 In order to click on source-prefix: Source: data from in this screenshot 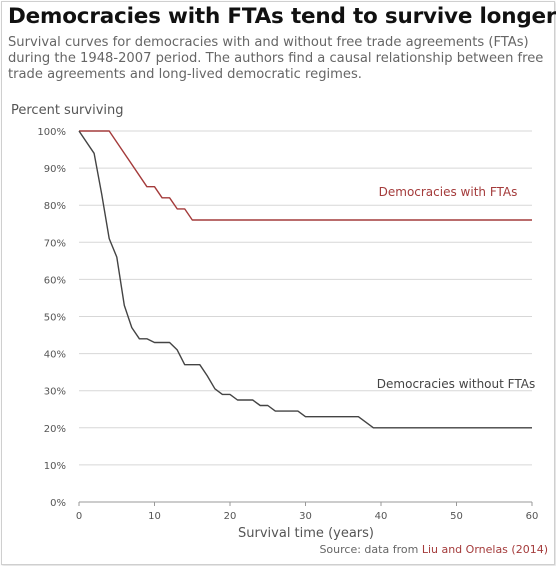, I will do `click(370, 549)`.